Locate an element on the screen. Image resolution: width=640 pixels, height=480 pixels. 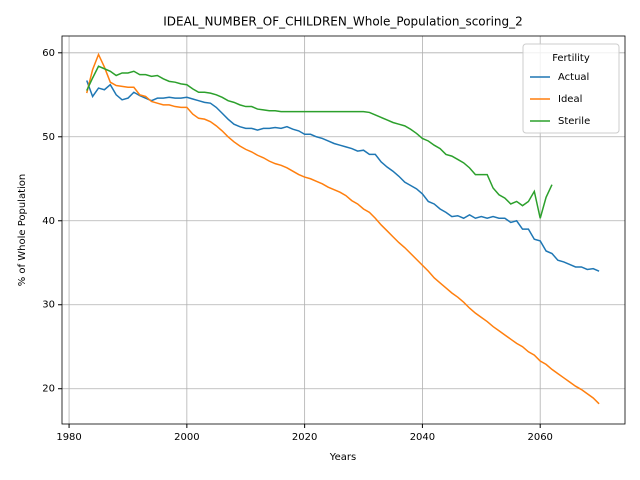
x-tick-label: 2040 is located at coordinates (422, 437).